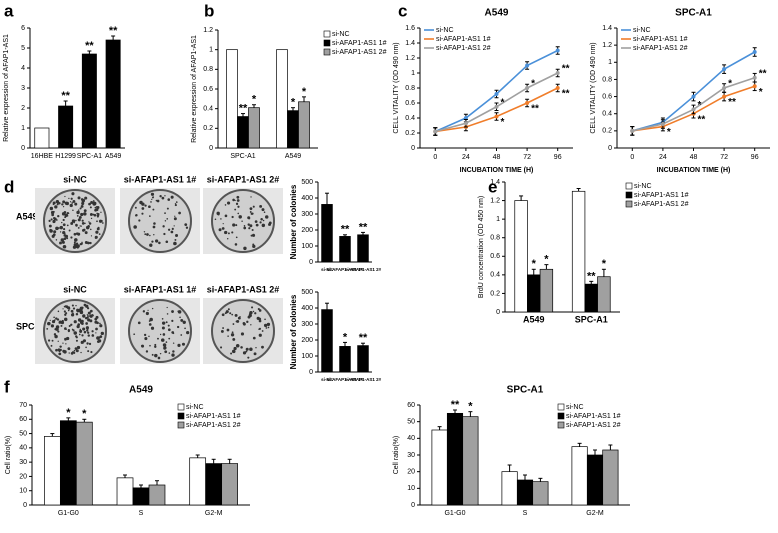 The width and height of the screenshot is (778, 533). What do you see at coordinates (243, 331) in the screenshot?
I see `colony-plate` at bounding box center [243, 331].